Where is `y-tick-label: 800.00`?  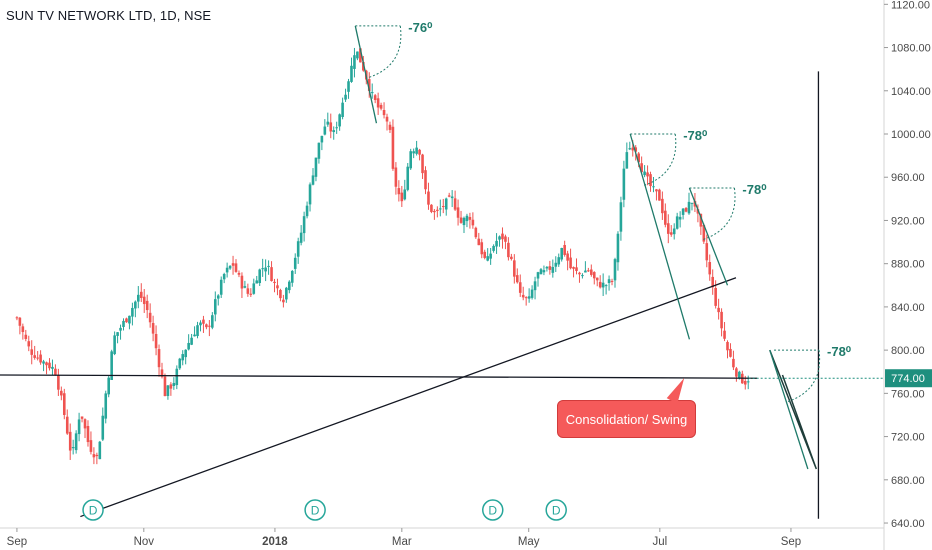 y-tick-label: 800.00 is located at coordinates (908, 351).